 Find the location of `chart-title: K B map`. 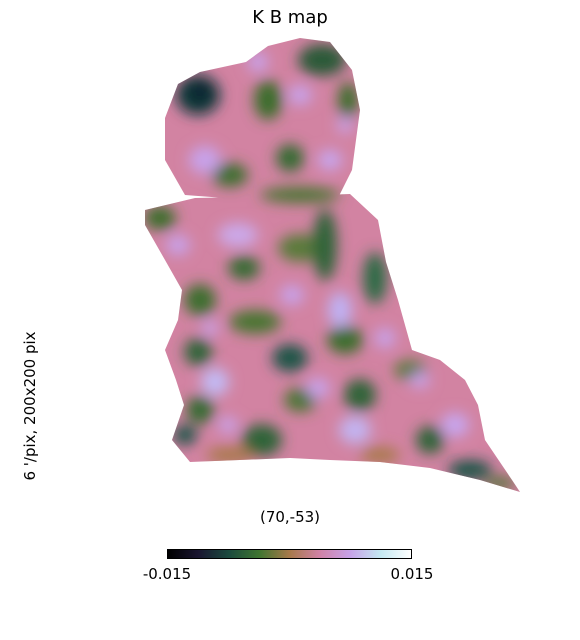

chart-title: K B map is located at coordinates (290, 17).